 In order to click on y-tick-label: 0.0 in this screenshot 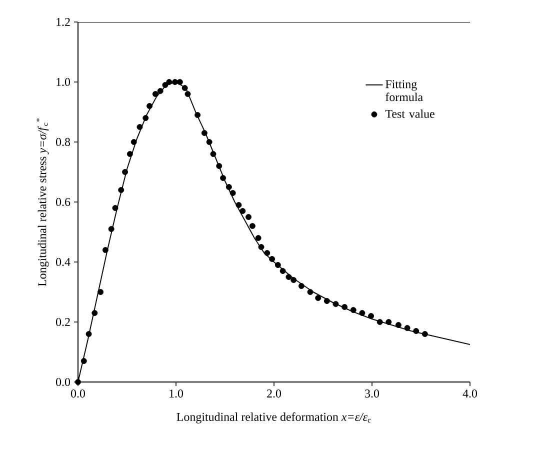, I will do `click(63, 382)`.